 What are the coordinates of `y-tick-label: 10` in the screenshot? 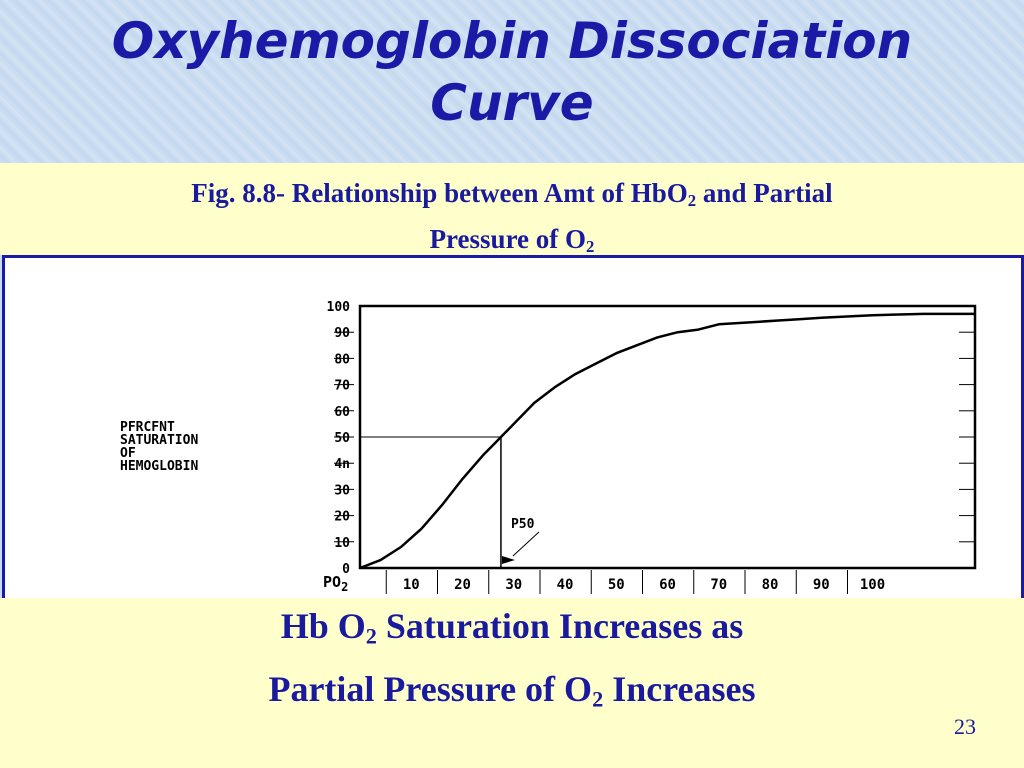 It's located at (342, 543).